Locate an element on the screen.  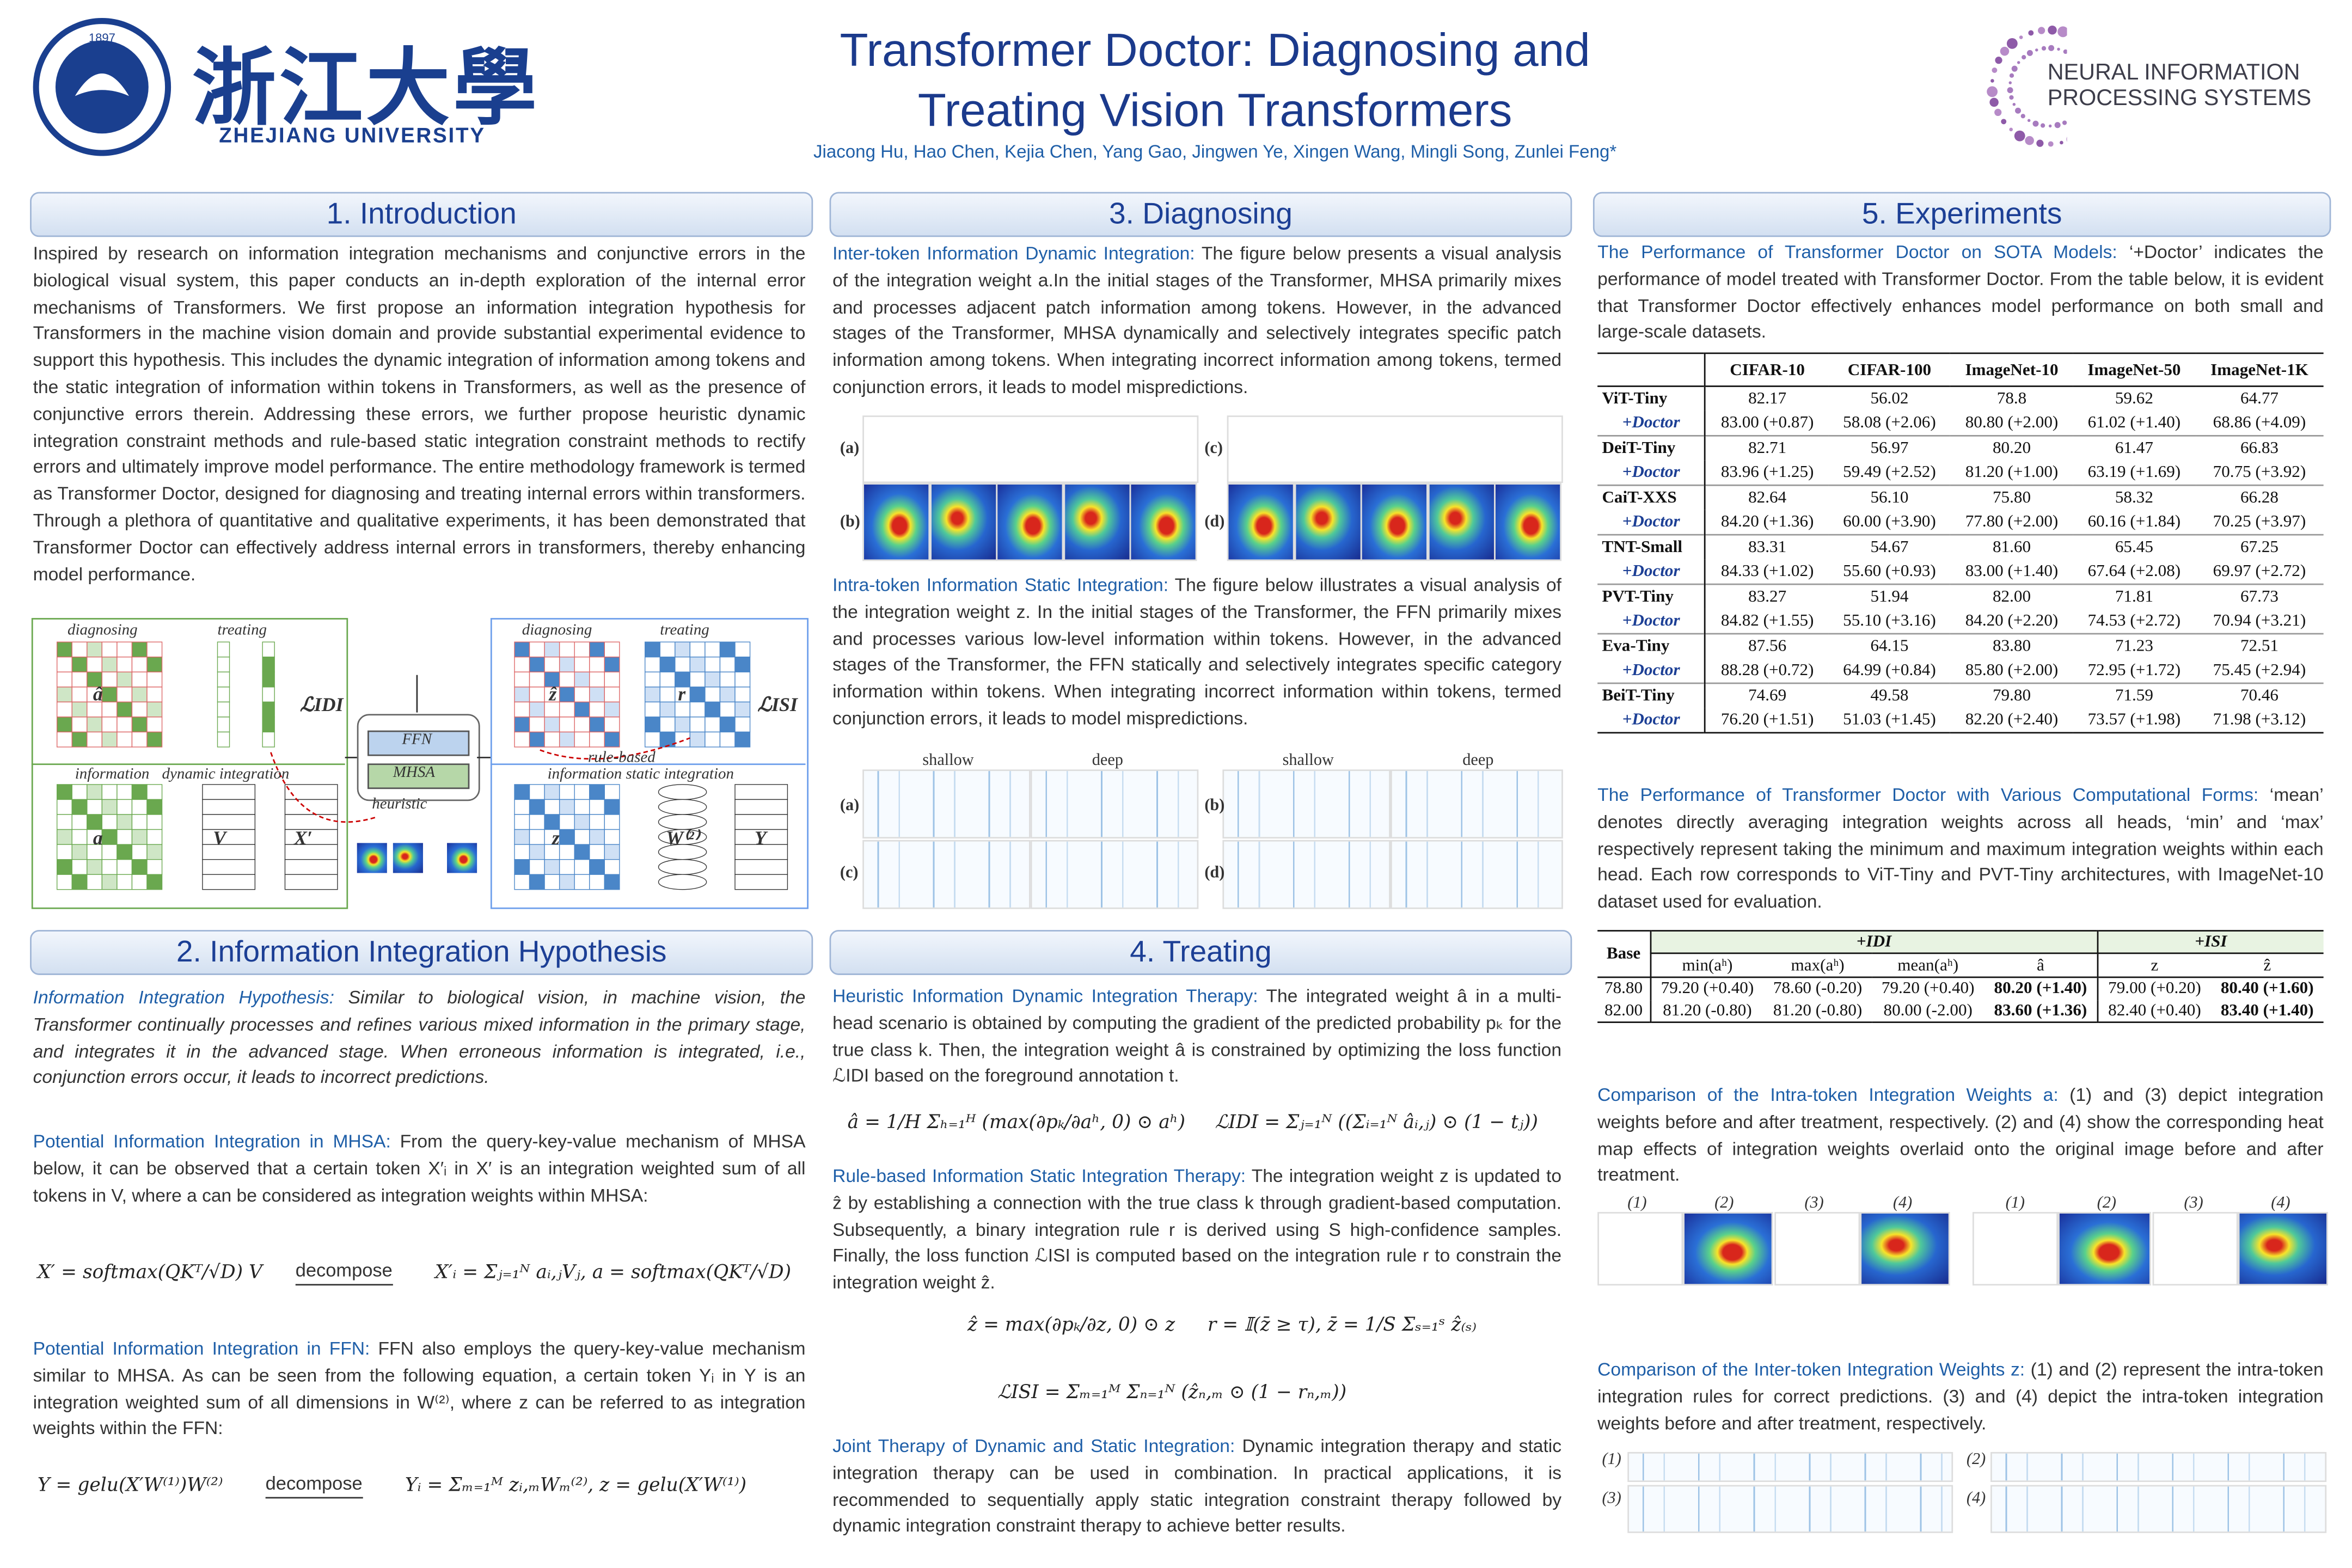
cell: 70.75 (+3.92) is located at coordinates (2259, 472).